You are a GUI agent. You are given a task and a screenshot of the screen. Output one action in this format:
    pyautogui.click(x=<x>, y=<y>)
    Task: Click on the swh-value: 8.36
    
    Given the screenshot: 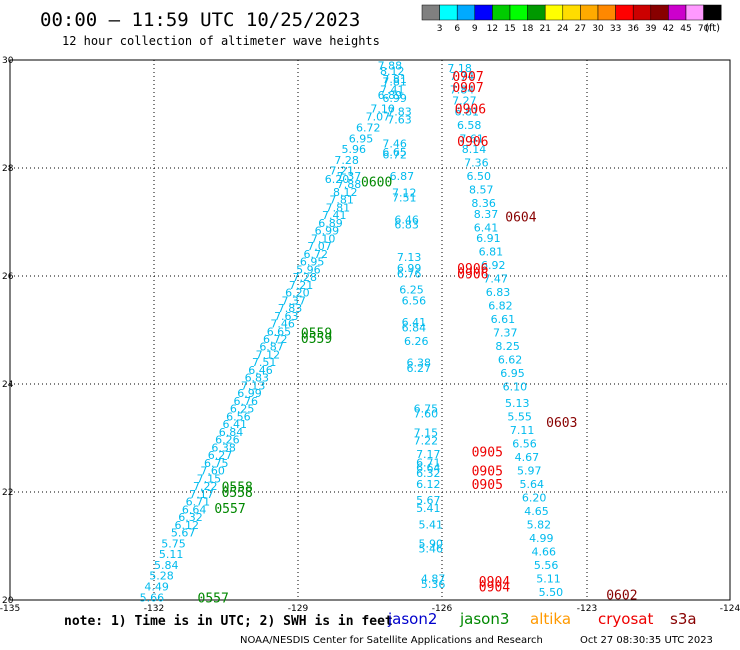 What is the action you would take?
    pyautogui.click(x=483, y=203)
    